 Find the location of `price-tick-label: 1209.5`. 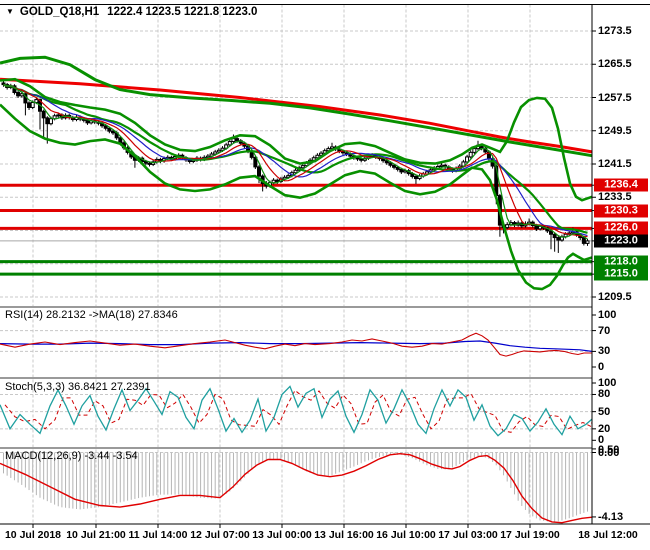

price-tick-label: 1209.5 is located at coordinates (615, 297).